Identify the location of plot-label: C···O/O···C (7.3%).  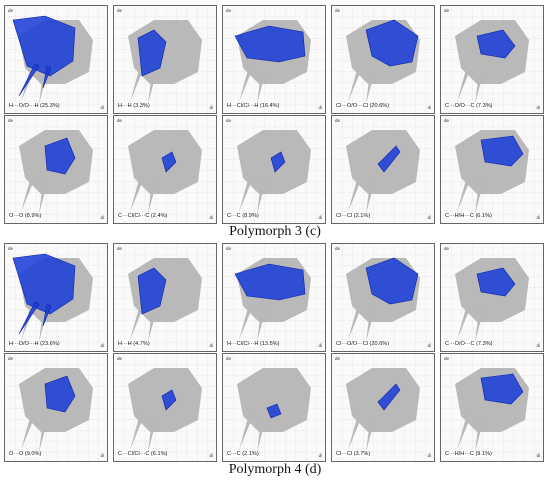
(469, 106).